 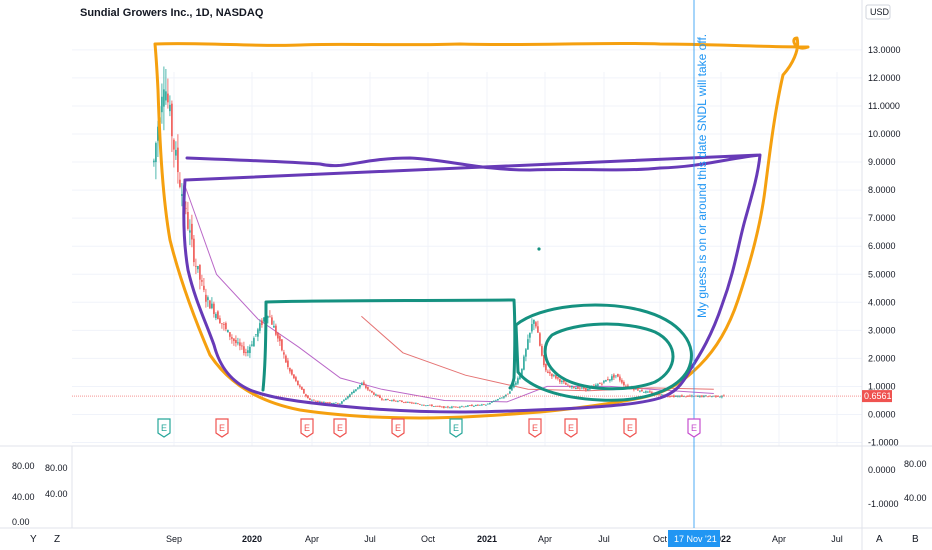 I want to click on time-axis: Sep 2020 Apr Jul Oct 2021 Apr Jul Oct 2022 Apr Jul, so click(x=504, y=539).